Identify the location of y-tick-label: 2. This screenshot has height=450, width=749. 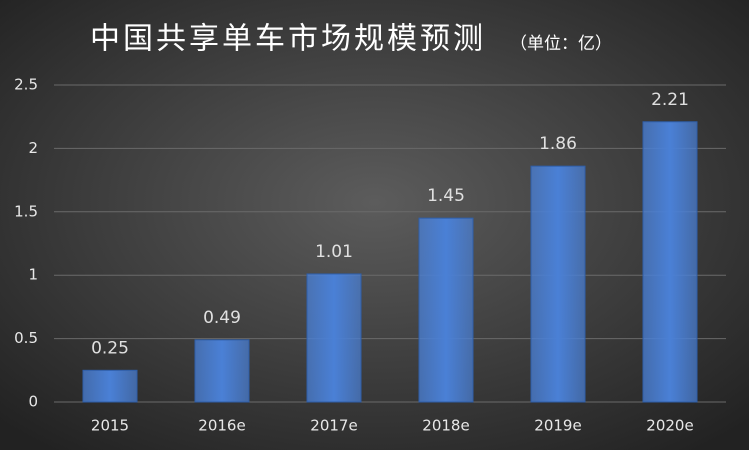
(33, 148).